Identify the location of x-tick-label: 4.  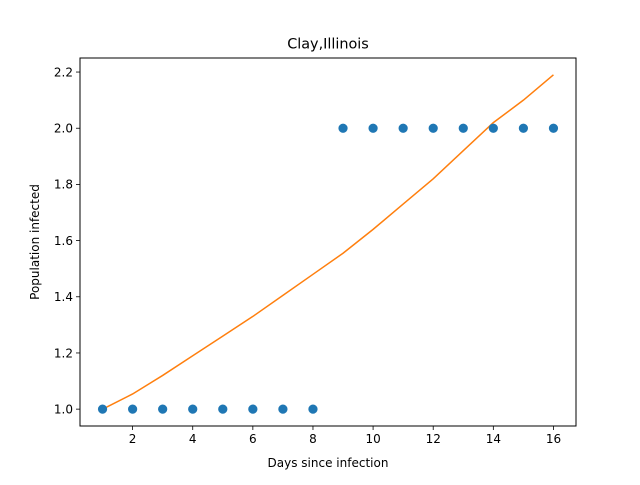
(193, 439).